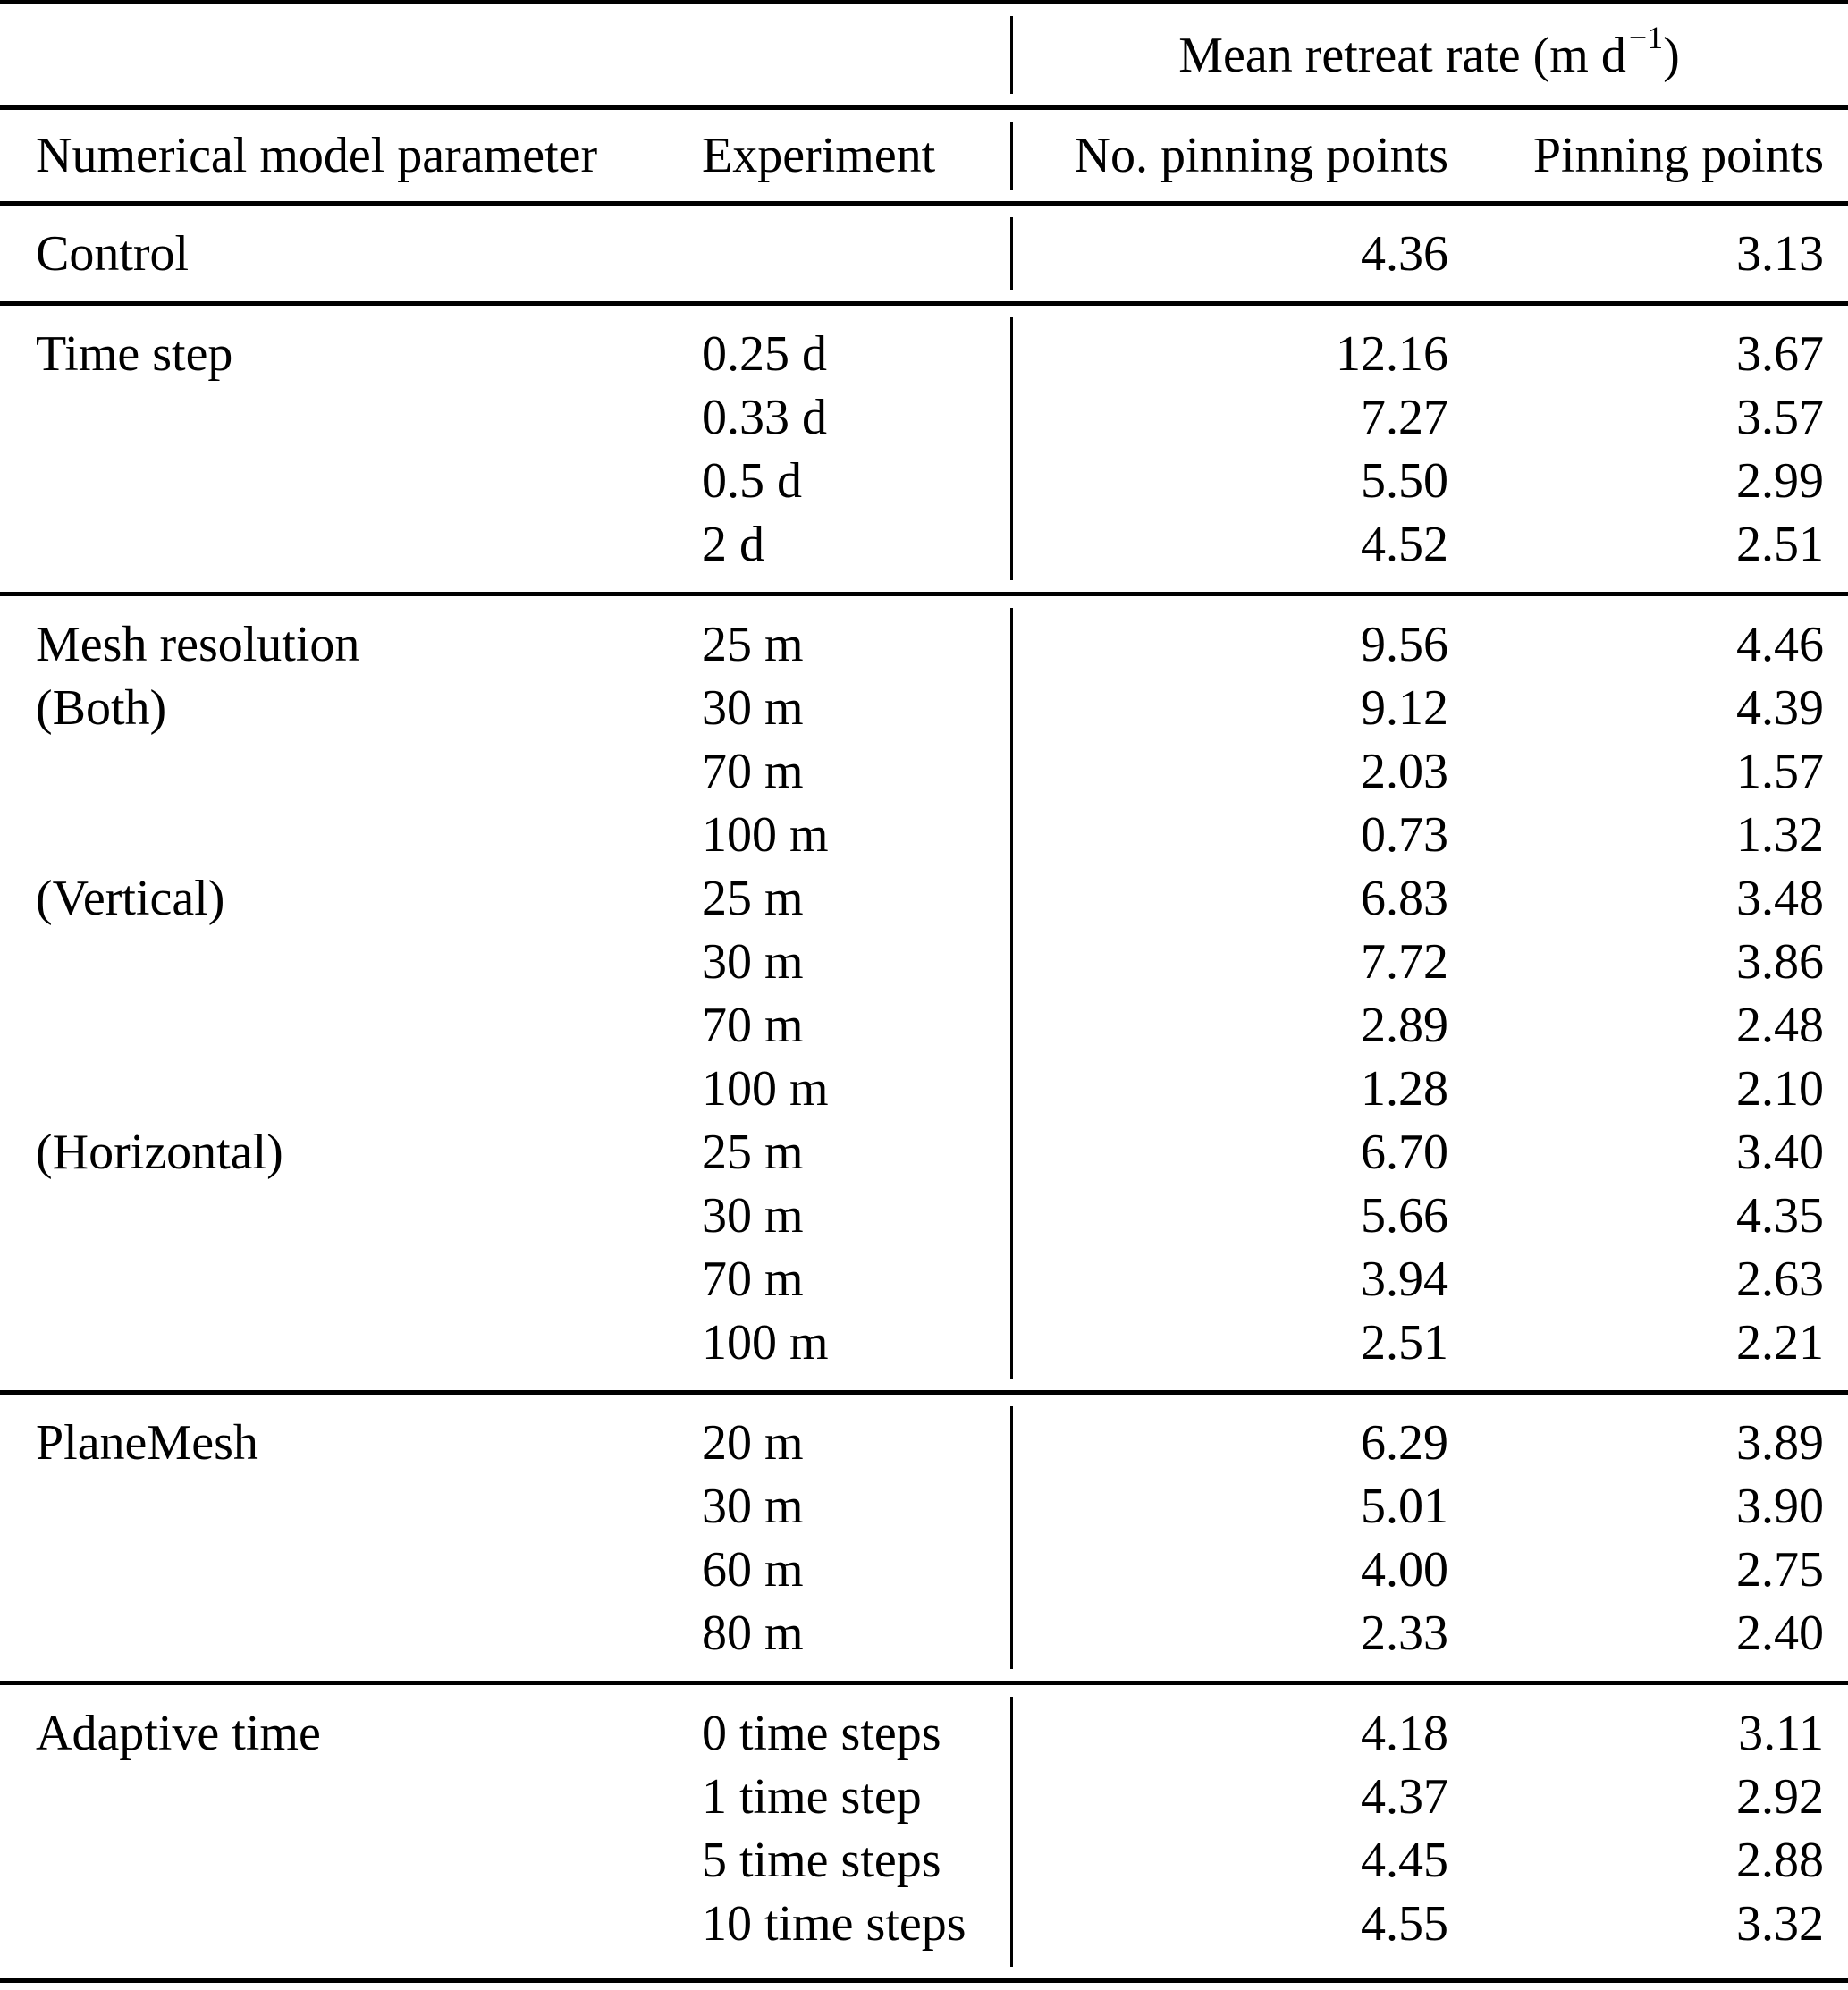 This screenshot has width=1848, height=1990. I want to click on cell-experiment: 0.25 d, so click(764, 353).